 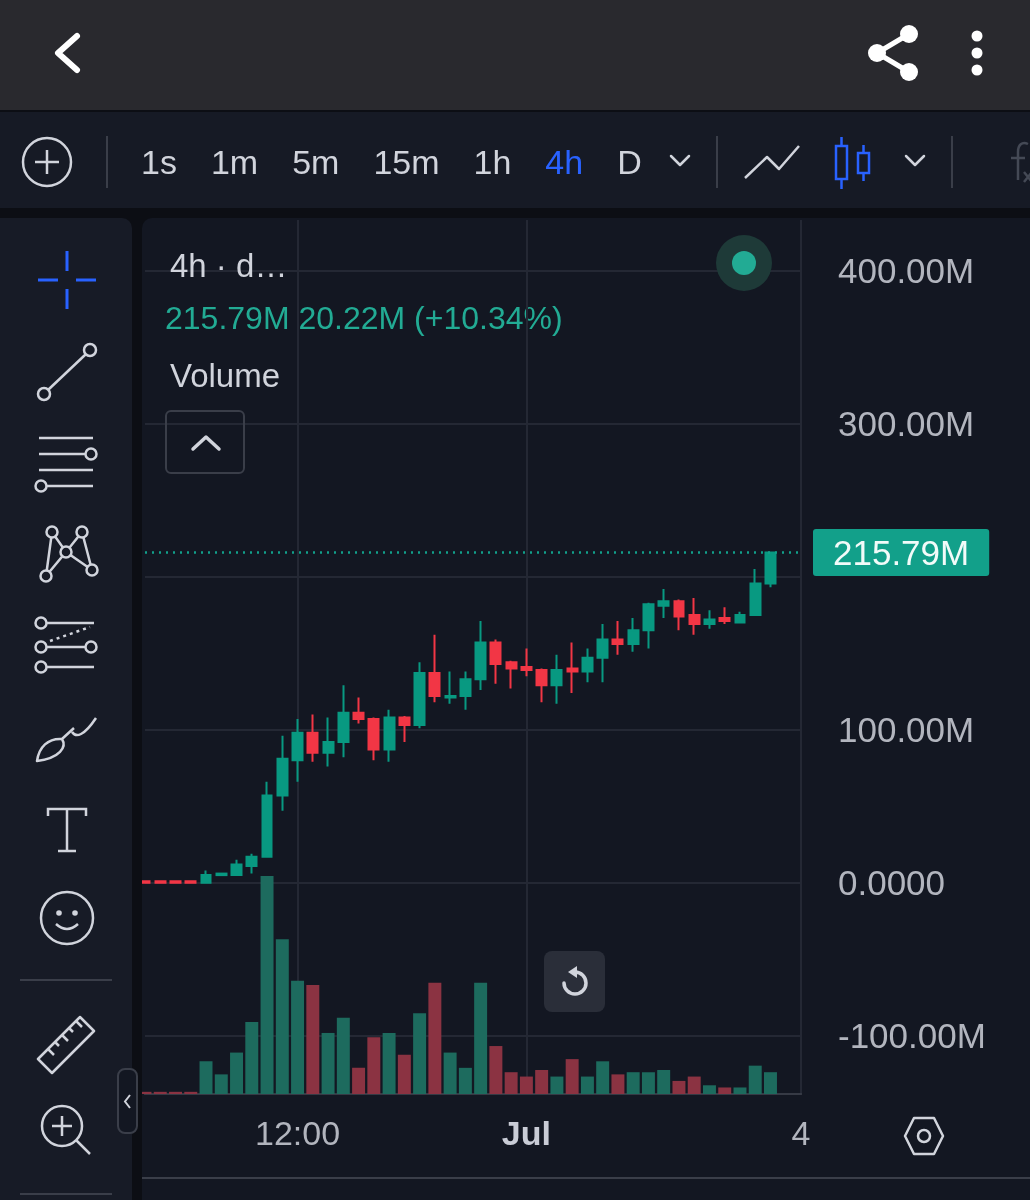 I want to click on timeframe-option: 4h, so click(x=564, y=162).